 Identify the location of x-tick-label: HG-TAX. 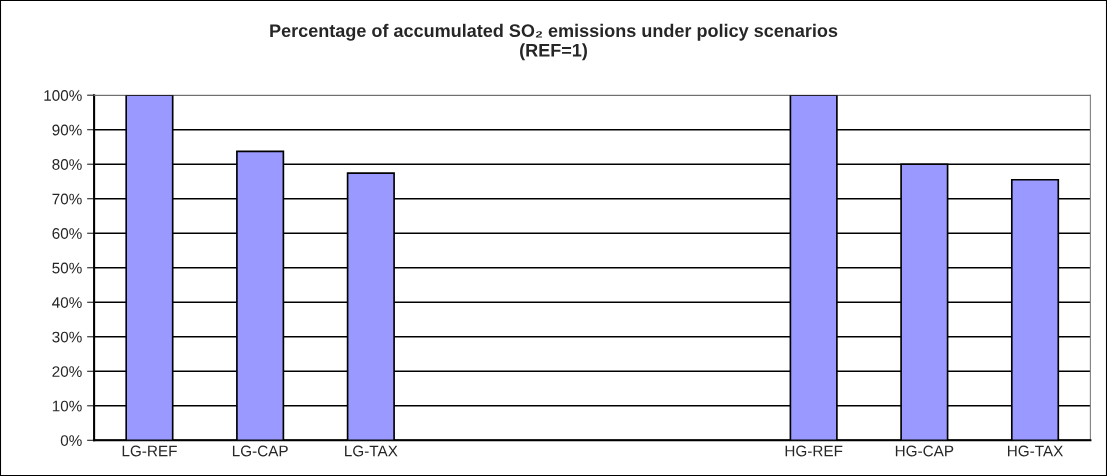
(1036, 451).